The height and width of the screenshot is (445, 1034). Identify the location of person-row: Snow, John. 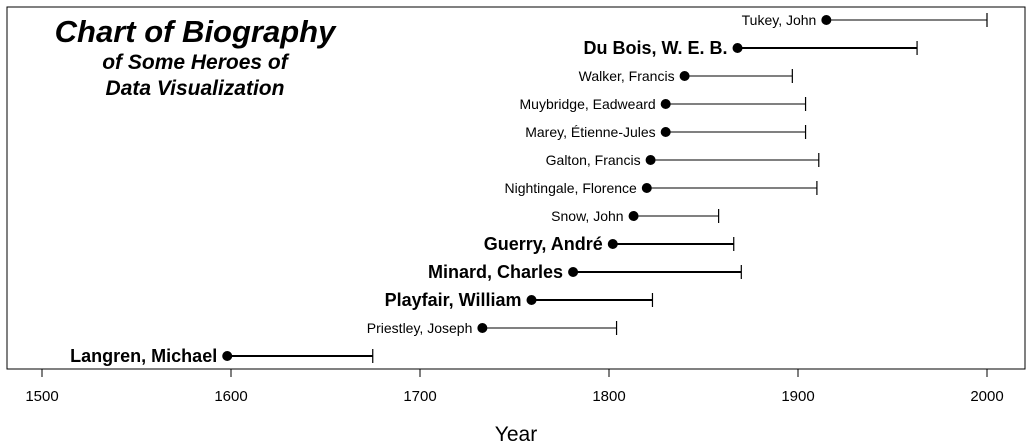
(635, 216).